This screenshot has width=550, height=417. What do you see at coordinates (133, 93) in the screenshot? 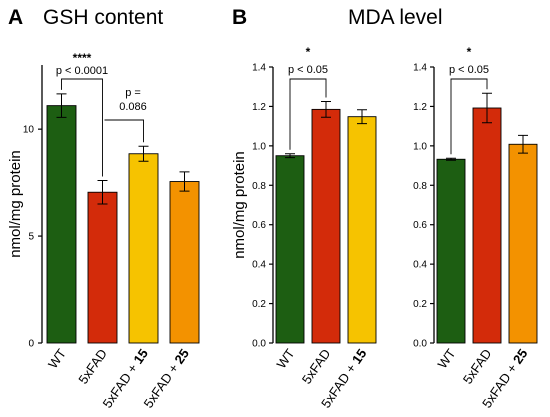
I see `p-value-label: p =` at bounding box center [133, 93].